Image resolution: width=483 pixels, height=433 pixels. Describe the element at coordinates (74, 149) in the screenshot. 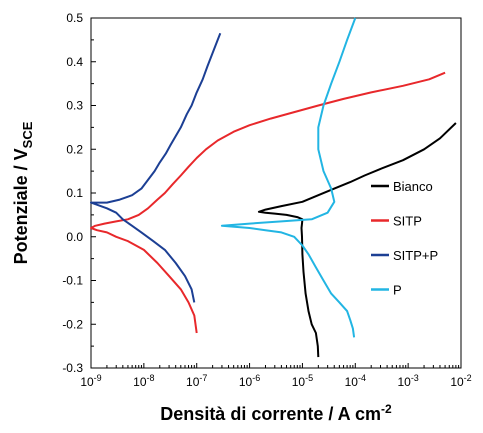

I see `y-tick-label: 0.2` at that location.